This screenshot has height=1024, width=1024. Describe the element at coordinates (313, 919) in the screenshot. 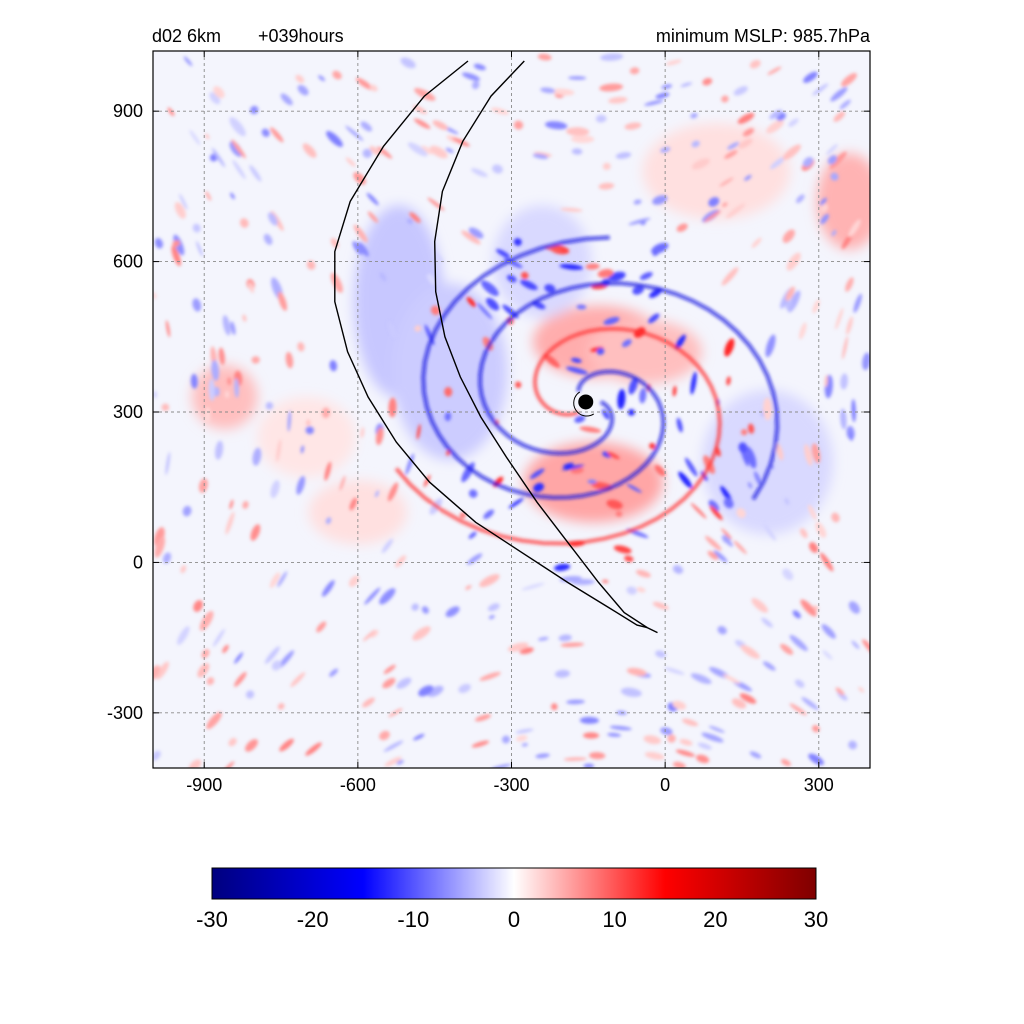

I see `colorbar-tick-label: -20` at that location.